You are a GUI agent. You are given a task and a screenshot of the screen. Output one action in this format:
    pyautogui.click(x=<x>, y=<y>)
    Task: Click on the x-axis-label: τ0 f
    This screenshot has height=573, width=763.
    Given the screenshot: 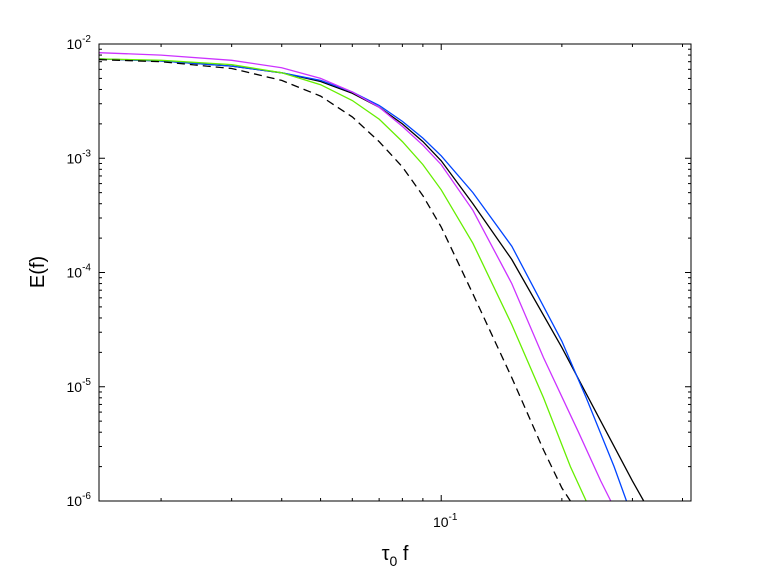 What is the action you would take?
    pyautogui.click(x=395, y=556)
    